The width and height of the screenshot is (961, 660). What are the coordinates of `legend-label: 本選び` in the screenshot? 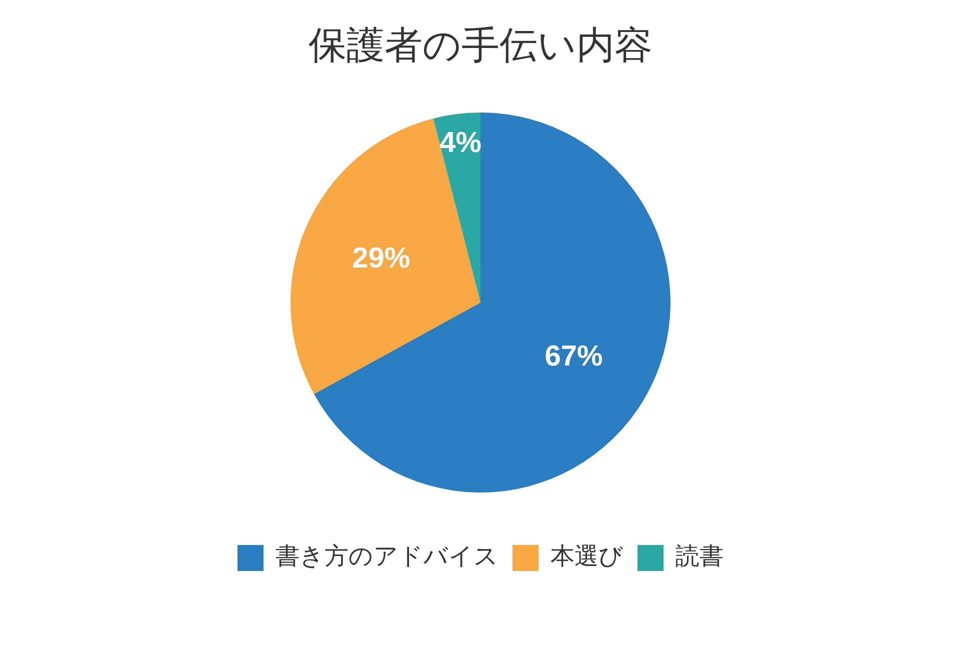 It's located at (587, 556).